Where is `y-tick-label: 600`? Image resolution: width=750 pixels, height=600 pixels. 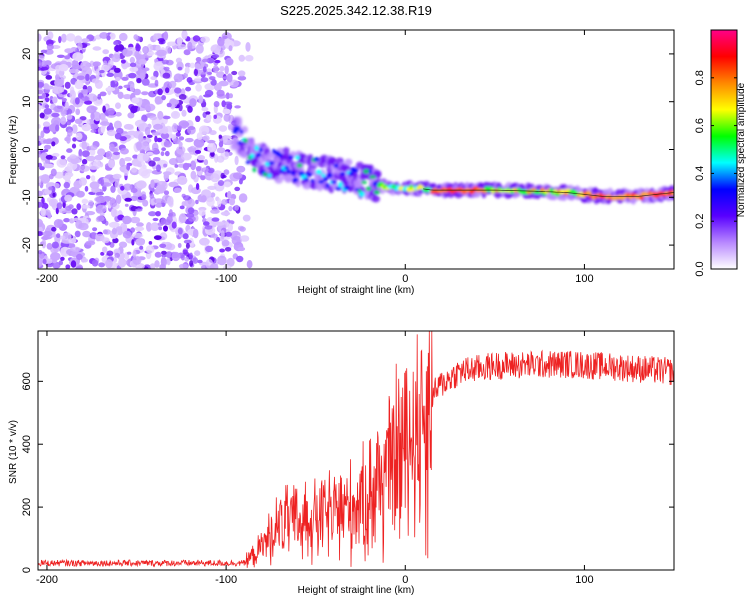
y-tick-label: 600 is located at coordinates (27, 381).